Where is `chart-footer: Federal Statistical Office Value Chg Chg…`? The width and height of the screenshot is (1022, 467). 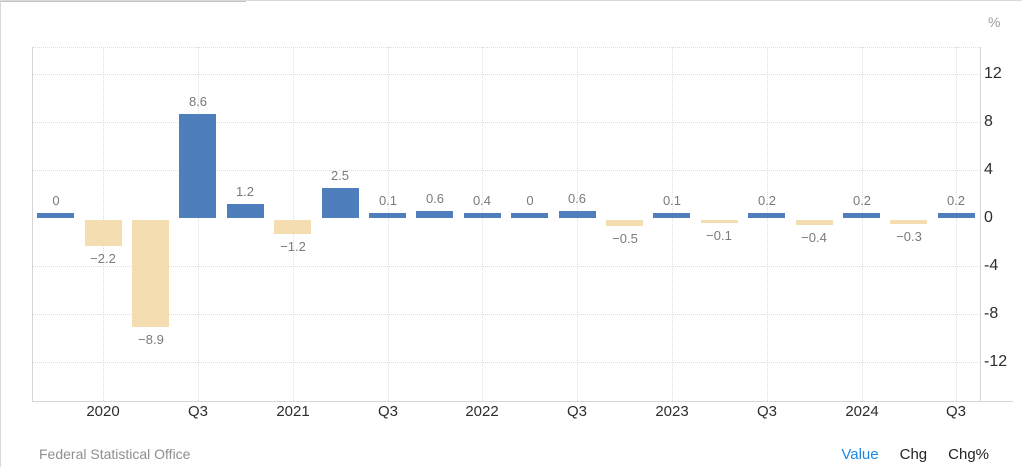
chart-footer: Federal Statistical Office Value Chg Chg… is located at coordinates (514, 454).